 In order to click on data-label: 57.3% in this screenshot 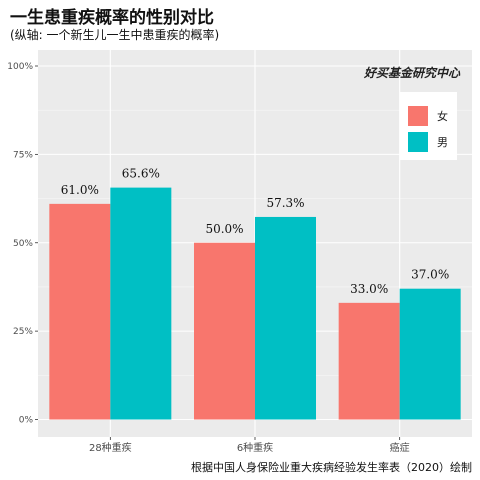, I will do `click(285, 203)`.